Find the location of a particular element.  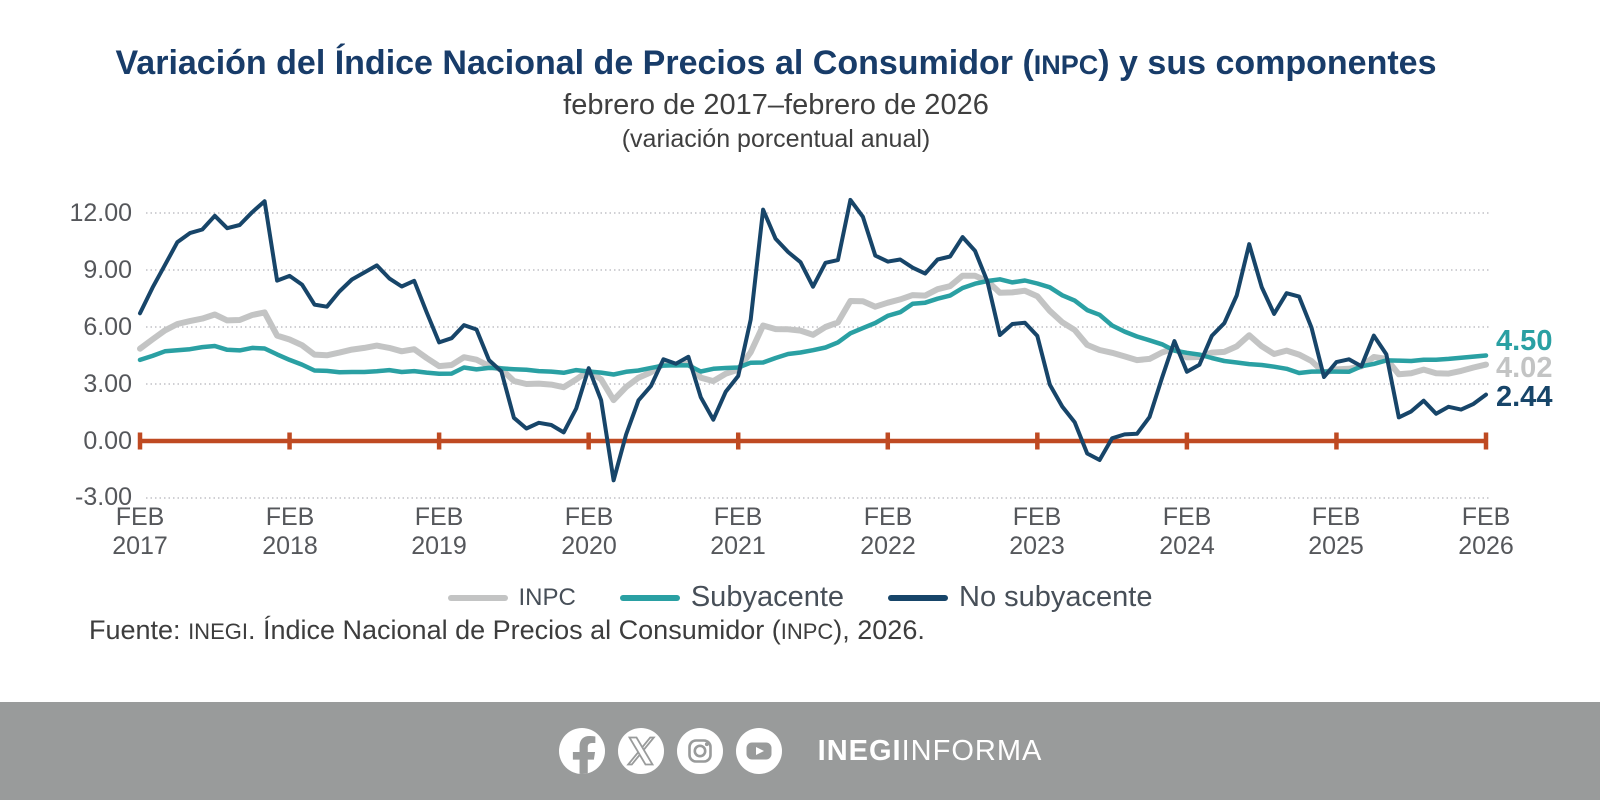

facebook-icon is located at coordinates (582, 751).